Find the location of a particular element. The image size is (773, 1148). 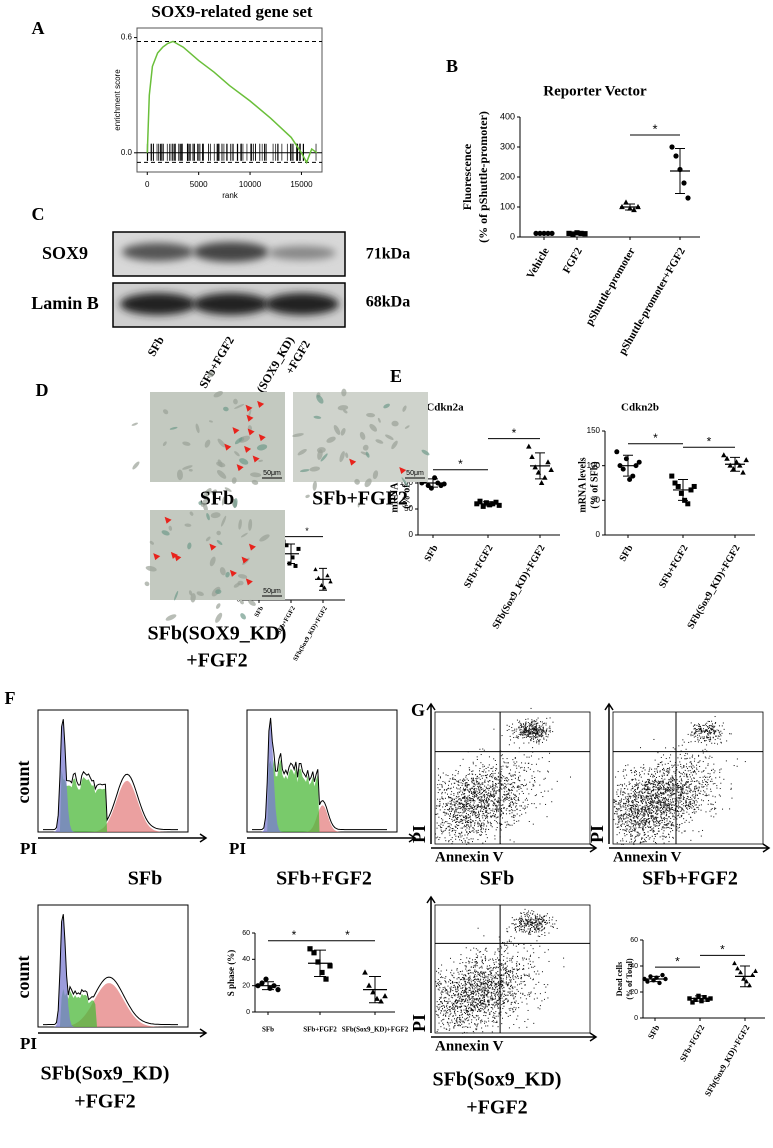

panel-label: B is located at coordinates (452, 66).